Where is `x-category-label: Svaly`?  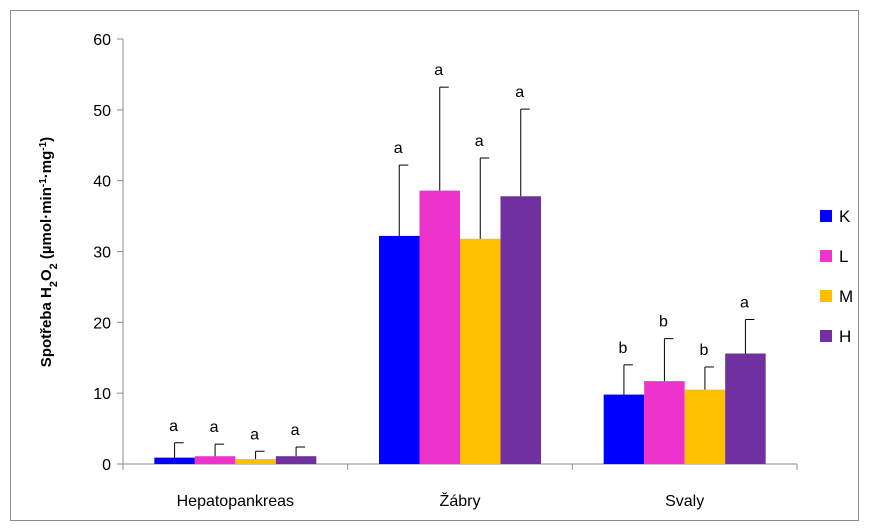 x-category-label: Svaly is located at coordinates (684, 501).